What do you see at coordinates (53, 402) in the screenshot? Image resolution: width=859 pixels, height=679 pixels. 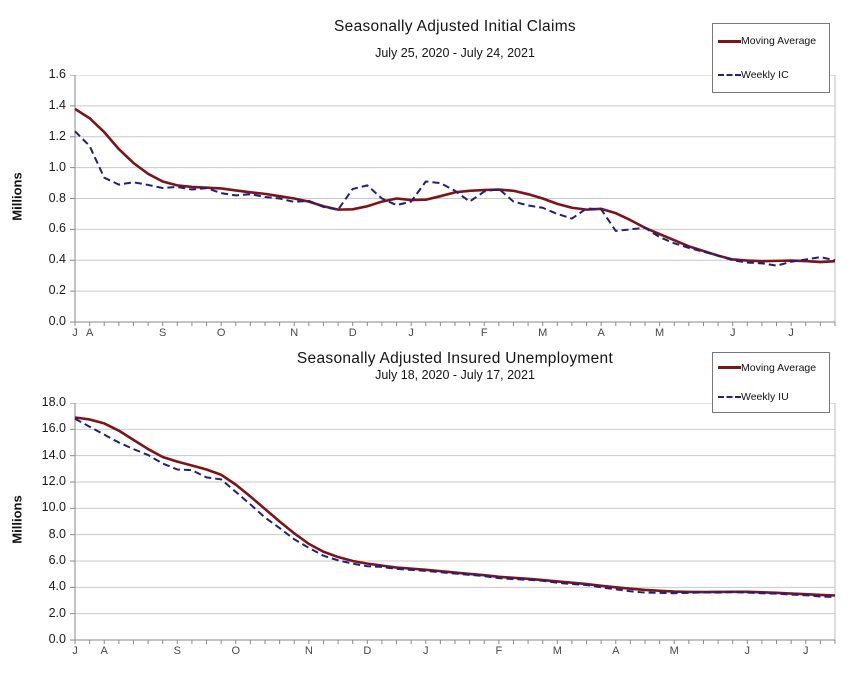 I see `y-tick-label: 18.0` at bounding box center [53, 402].